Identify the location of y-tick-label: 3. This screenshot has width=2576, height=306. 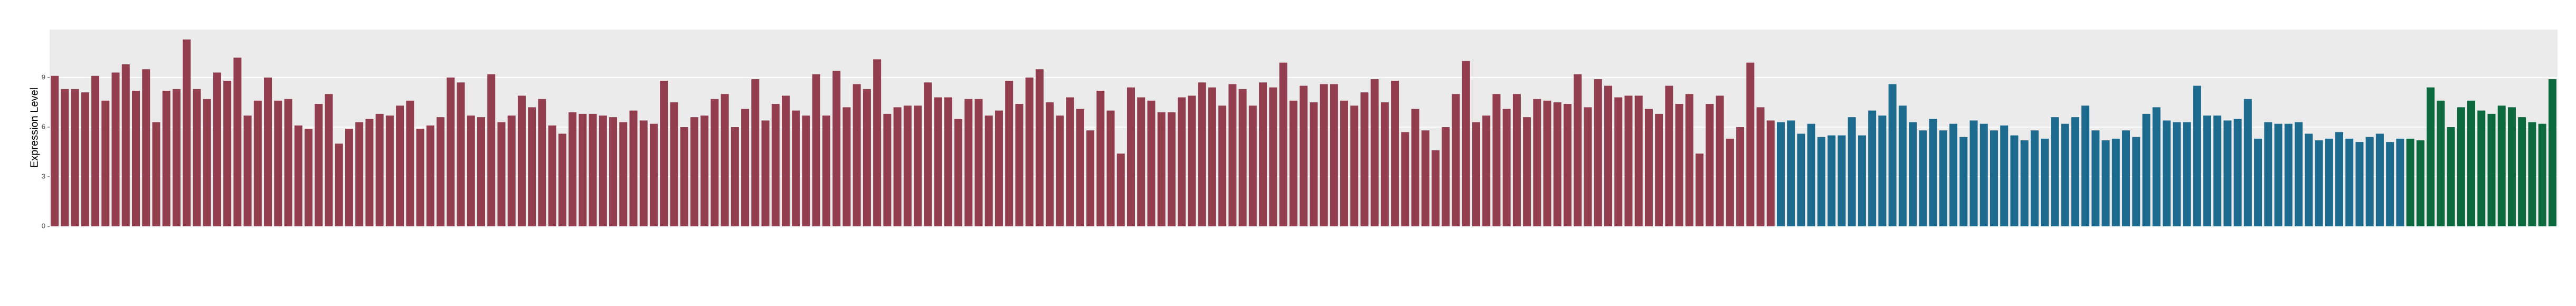
(43, 176).